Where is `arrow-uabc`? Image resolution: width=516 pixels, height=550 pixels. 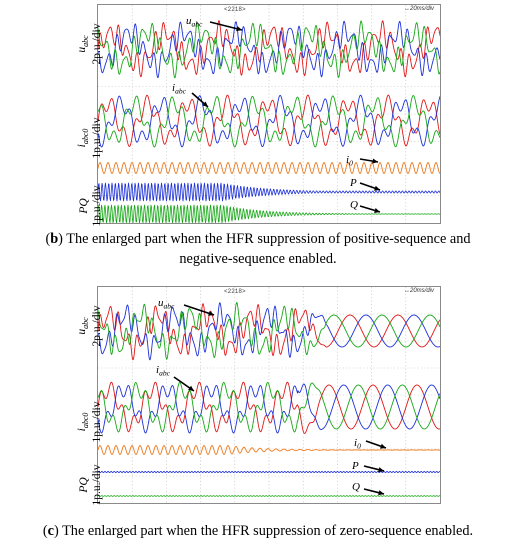 arrow-uabc is located at coordinates (226, 26).